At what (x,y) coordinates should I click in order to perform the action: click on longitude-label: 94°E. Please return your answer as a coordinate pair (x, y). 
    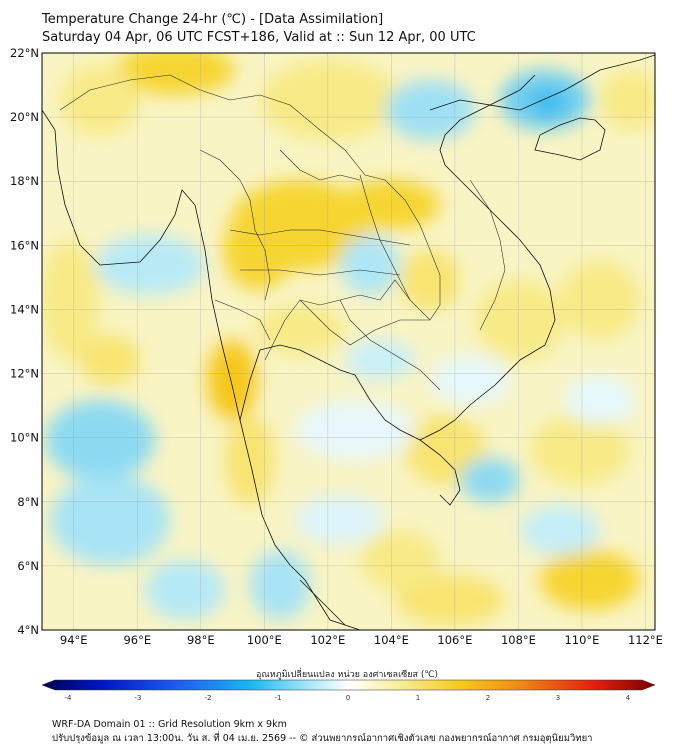
    Looking at the image, I should click on (74, 640).